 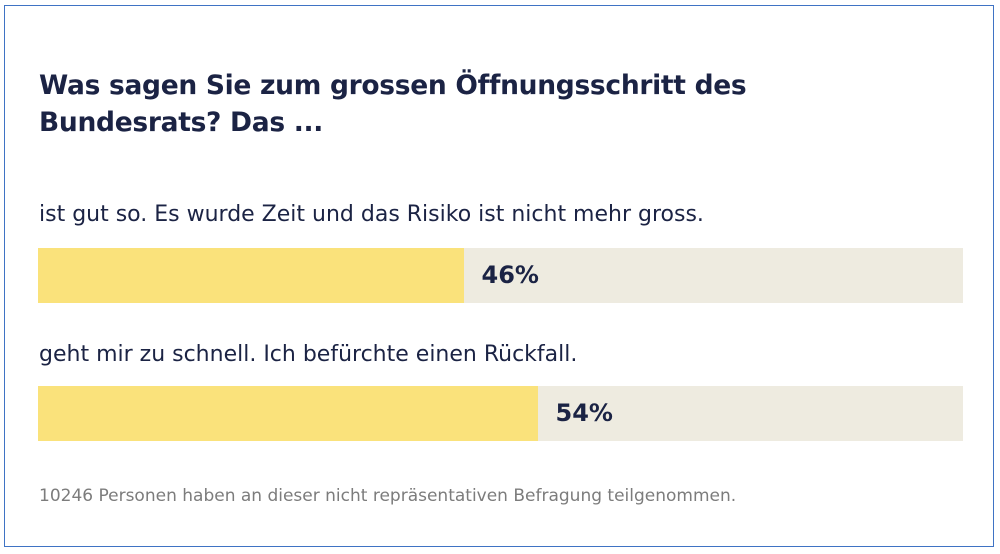 I want to click on data-label: 46%, so click(x=510, y=275).